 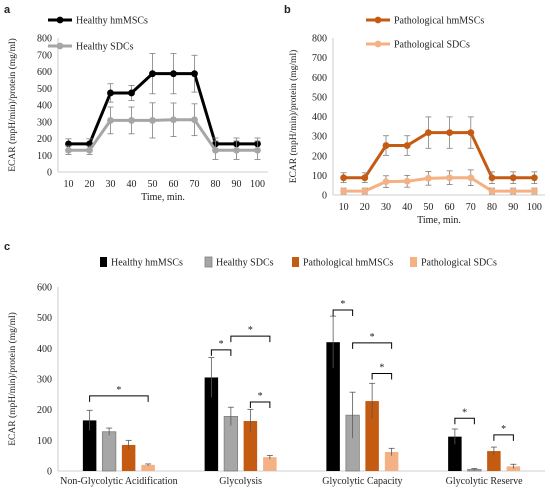 I want to click on x-tick-label: 70, so click(x=195, y=184).